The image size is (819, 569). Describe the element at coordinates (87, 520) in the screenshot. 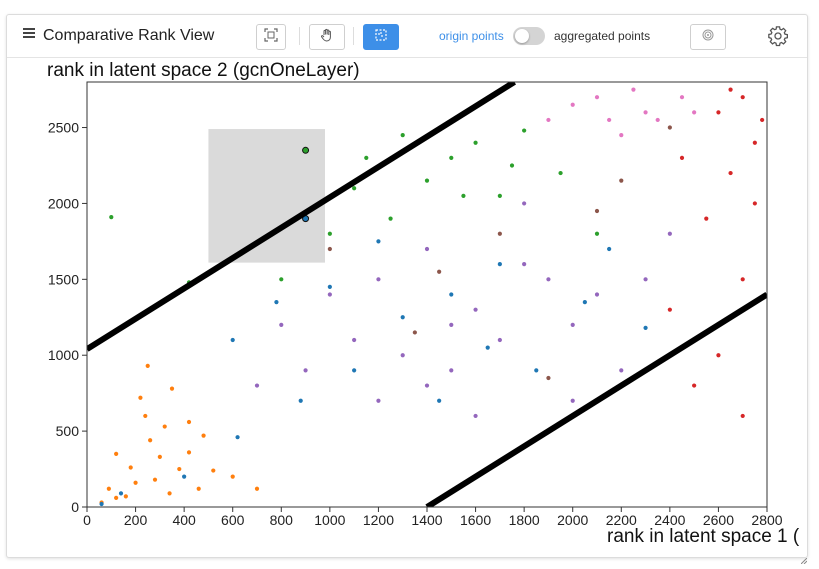

I see `x-tick-label: 0` at that location.